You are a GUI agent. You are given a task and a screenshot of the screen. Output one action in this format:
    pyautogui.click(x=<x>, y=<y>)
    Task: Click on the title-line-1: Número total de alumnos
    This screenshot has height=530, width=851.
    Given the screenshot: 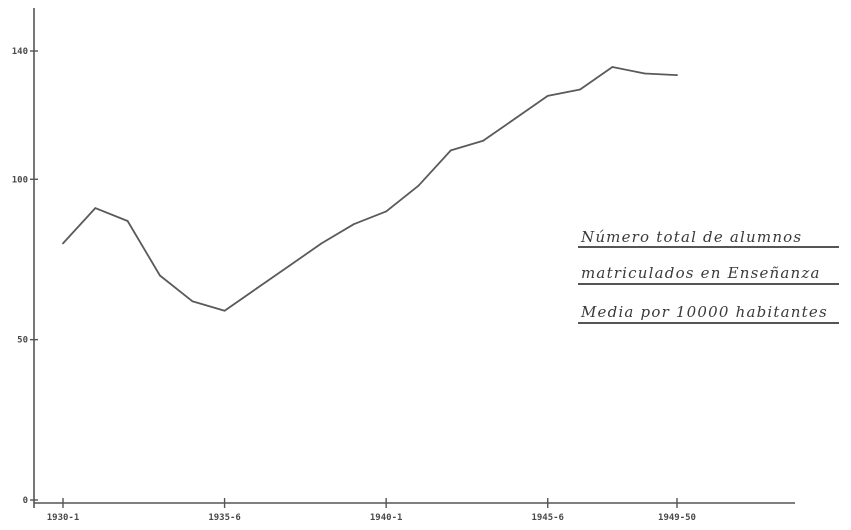 What is the action you would take?
    pyautogui.click(x=691, y=237)
    